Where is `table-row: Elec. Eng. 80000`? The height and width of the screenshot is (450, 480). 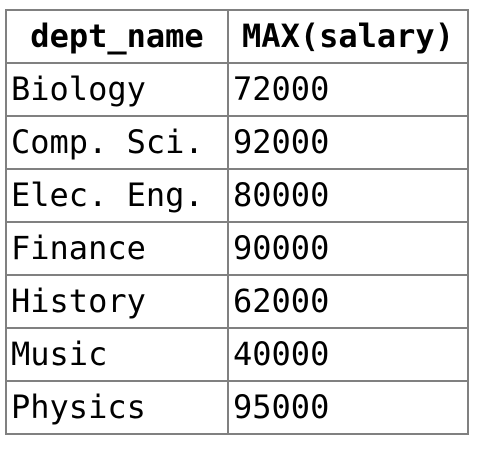 table-row: Elec. Eng. 80000 is located at coordinates (237, 195).